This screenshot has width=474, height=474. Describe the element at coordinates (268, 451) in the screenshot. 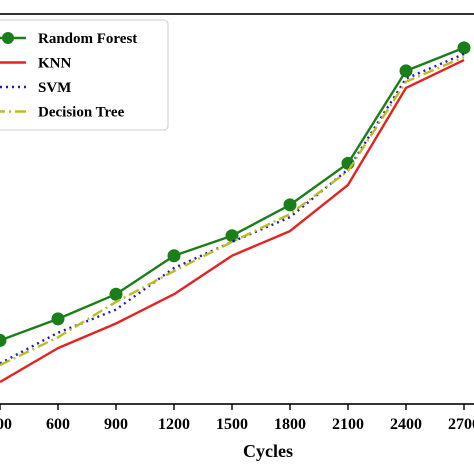

I see `x-axis-title: Cycles` at that location.